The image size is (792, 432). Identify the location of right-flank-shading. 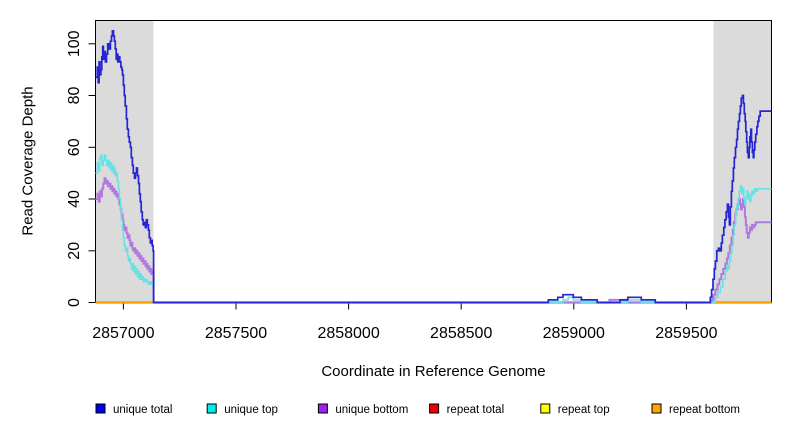
(742, 161).